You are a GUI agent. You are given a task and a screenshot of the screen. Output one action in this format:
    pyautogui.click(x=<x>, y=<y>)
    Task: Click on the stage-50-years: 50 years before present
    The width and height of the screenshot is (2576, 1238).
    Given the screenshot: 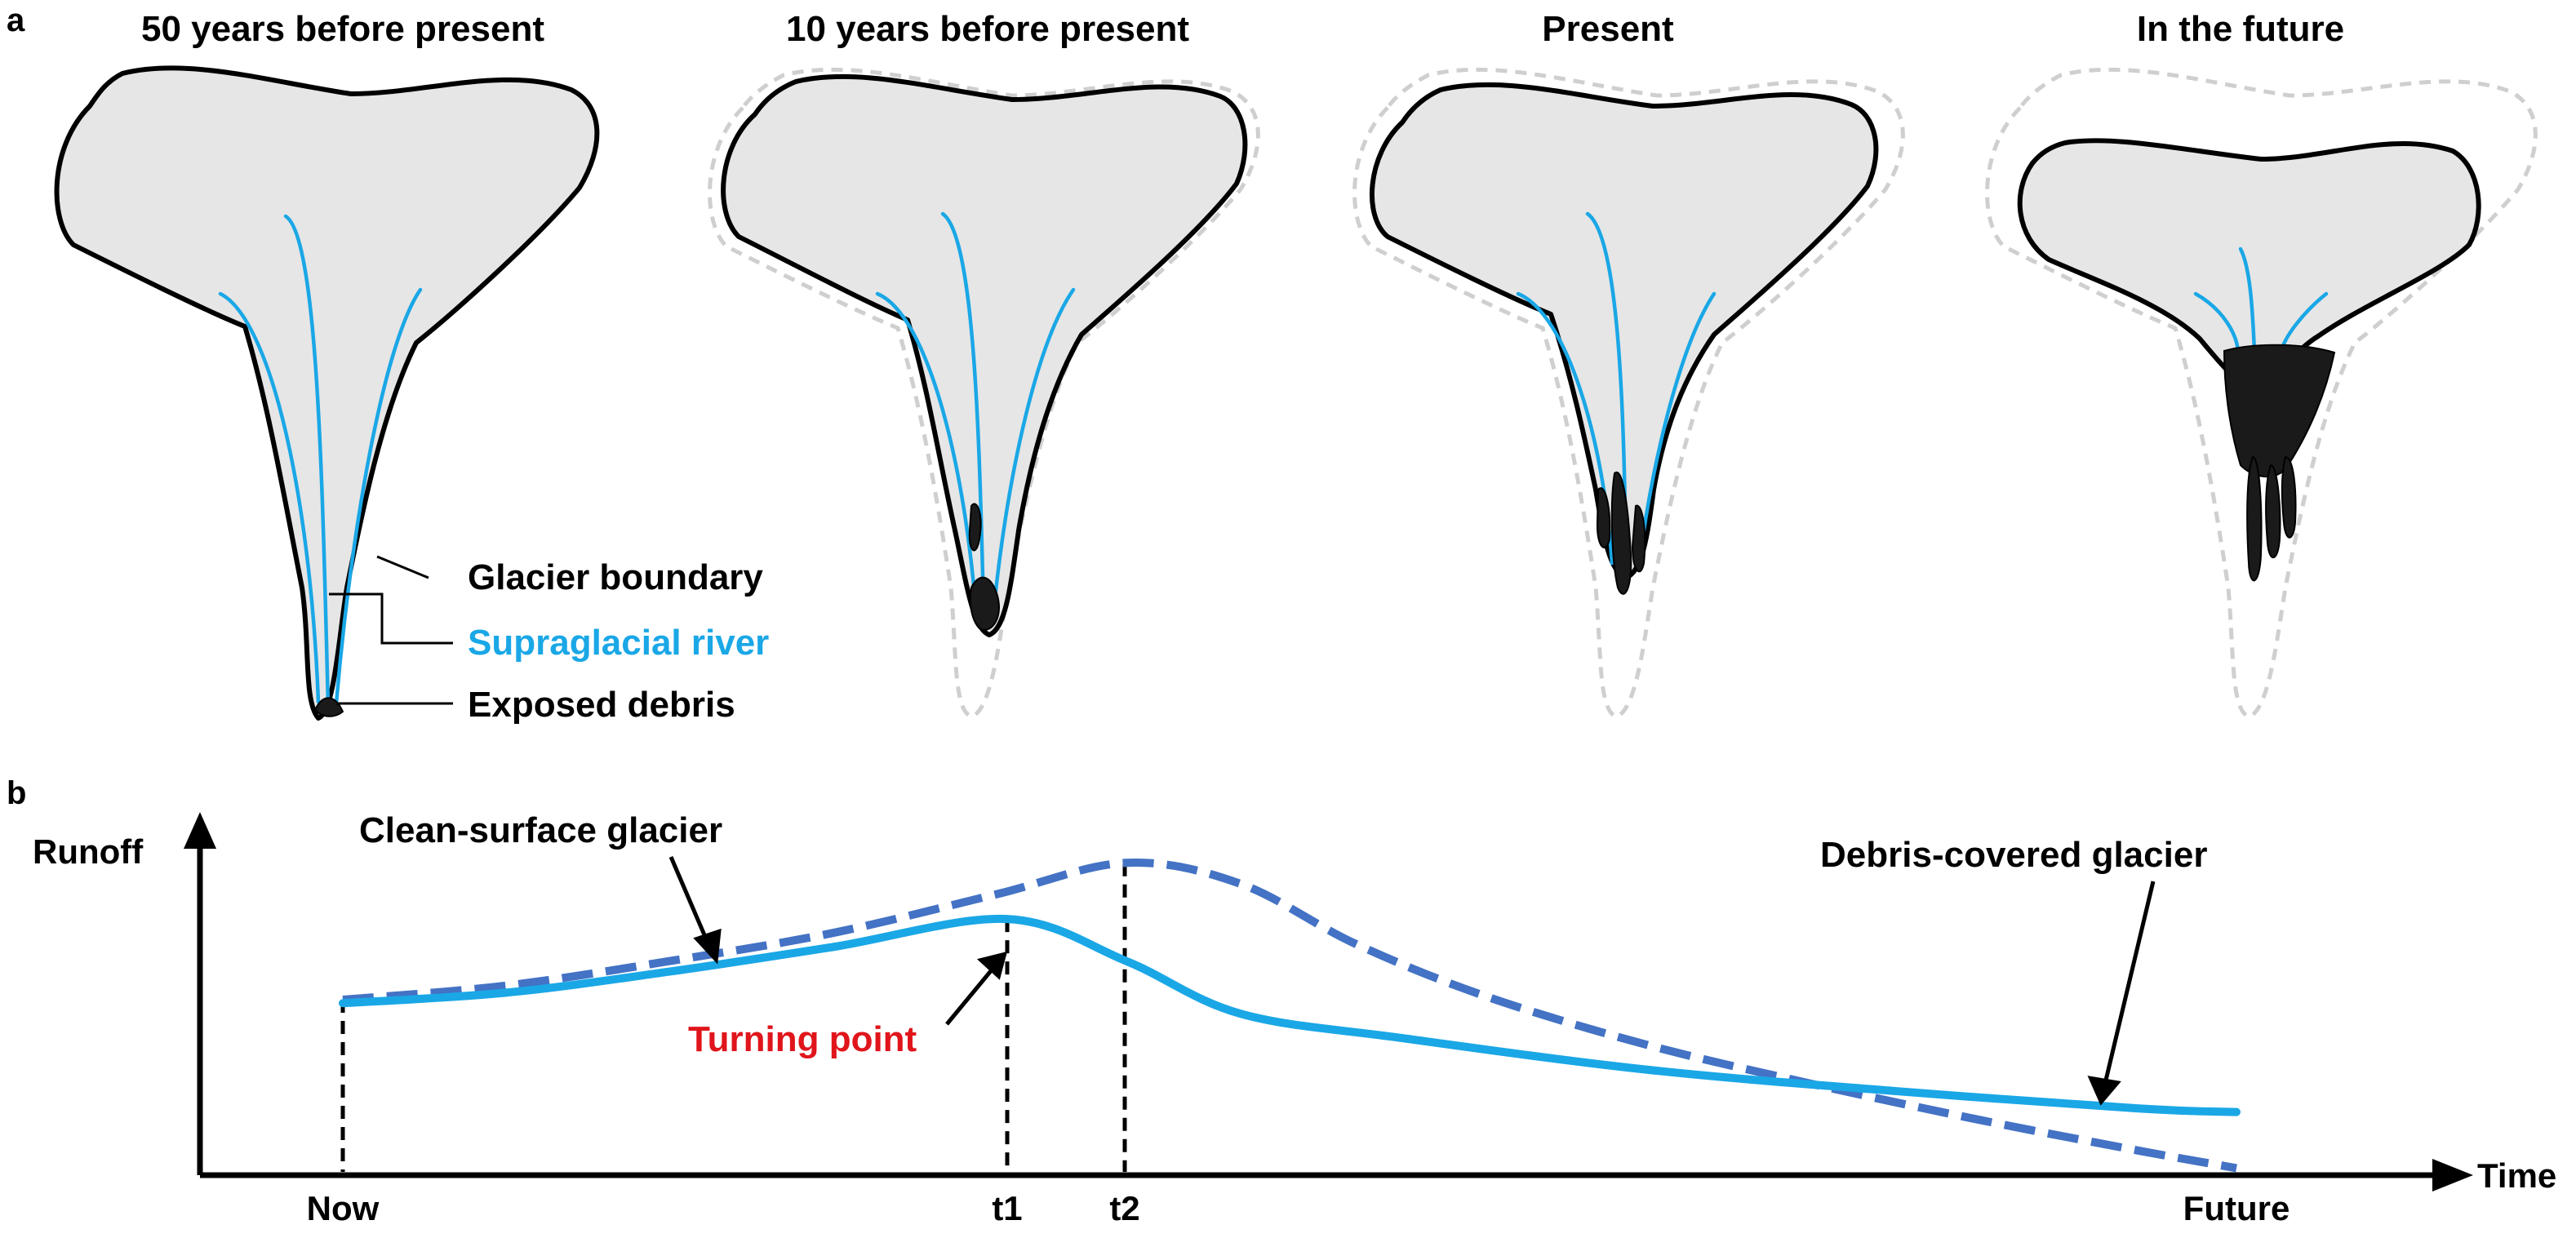 What is the action you would take?
    pyautogui.click(x=327, y=365)
    